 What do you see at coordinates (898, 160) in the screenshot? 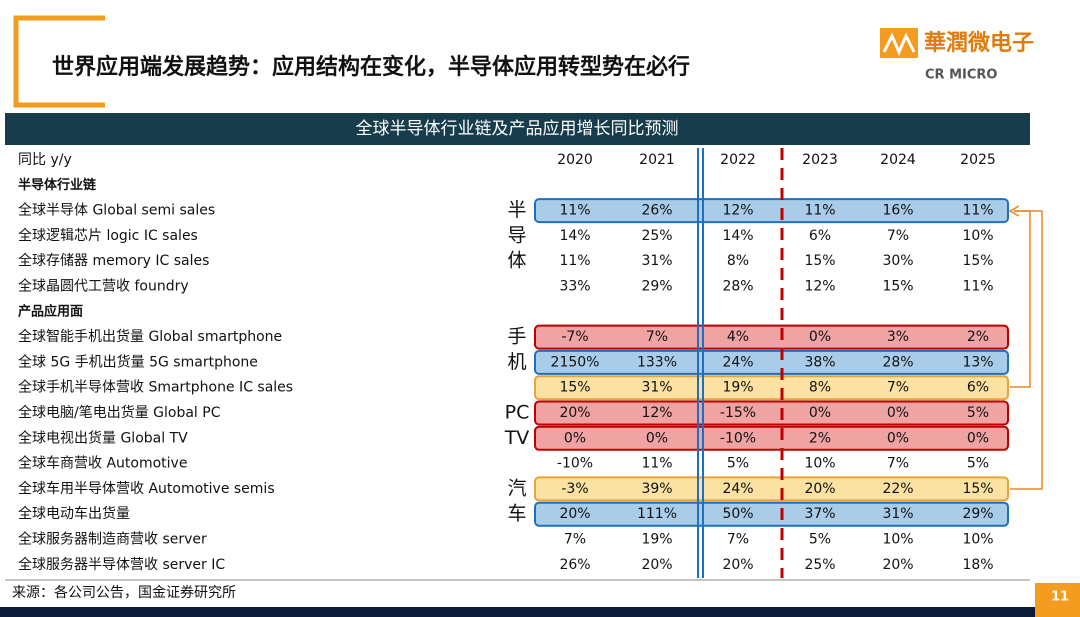
I see `column-header: 2024` at bounding box center [898, 160].